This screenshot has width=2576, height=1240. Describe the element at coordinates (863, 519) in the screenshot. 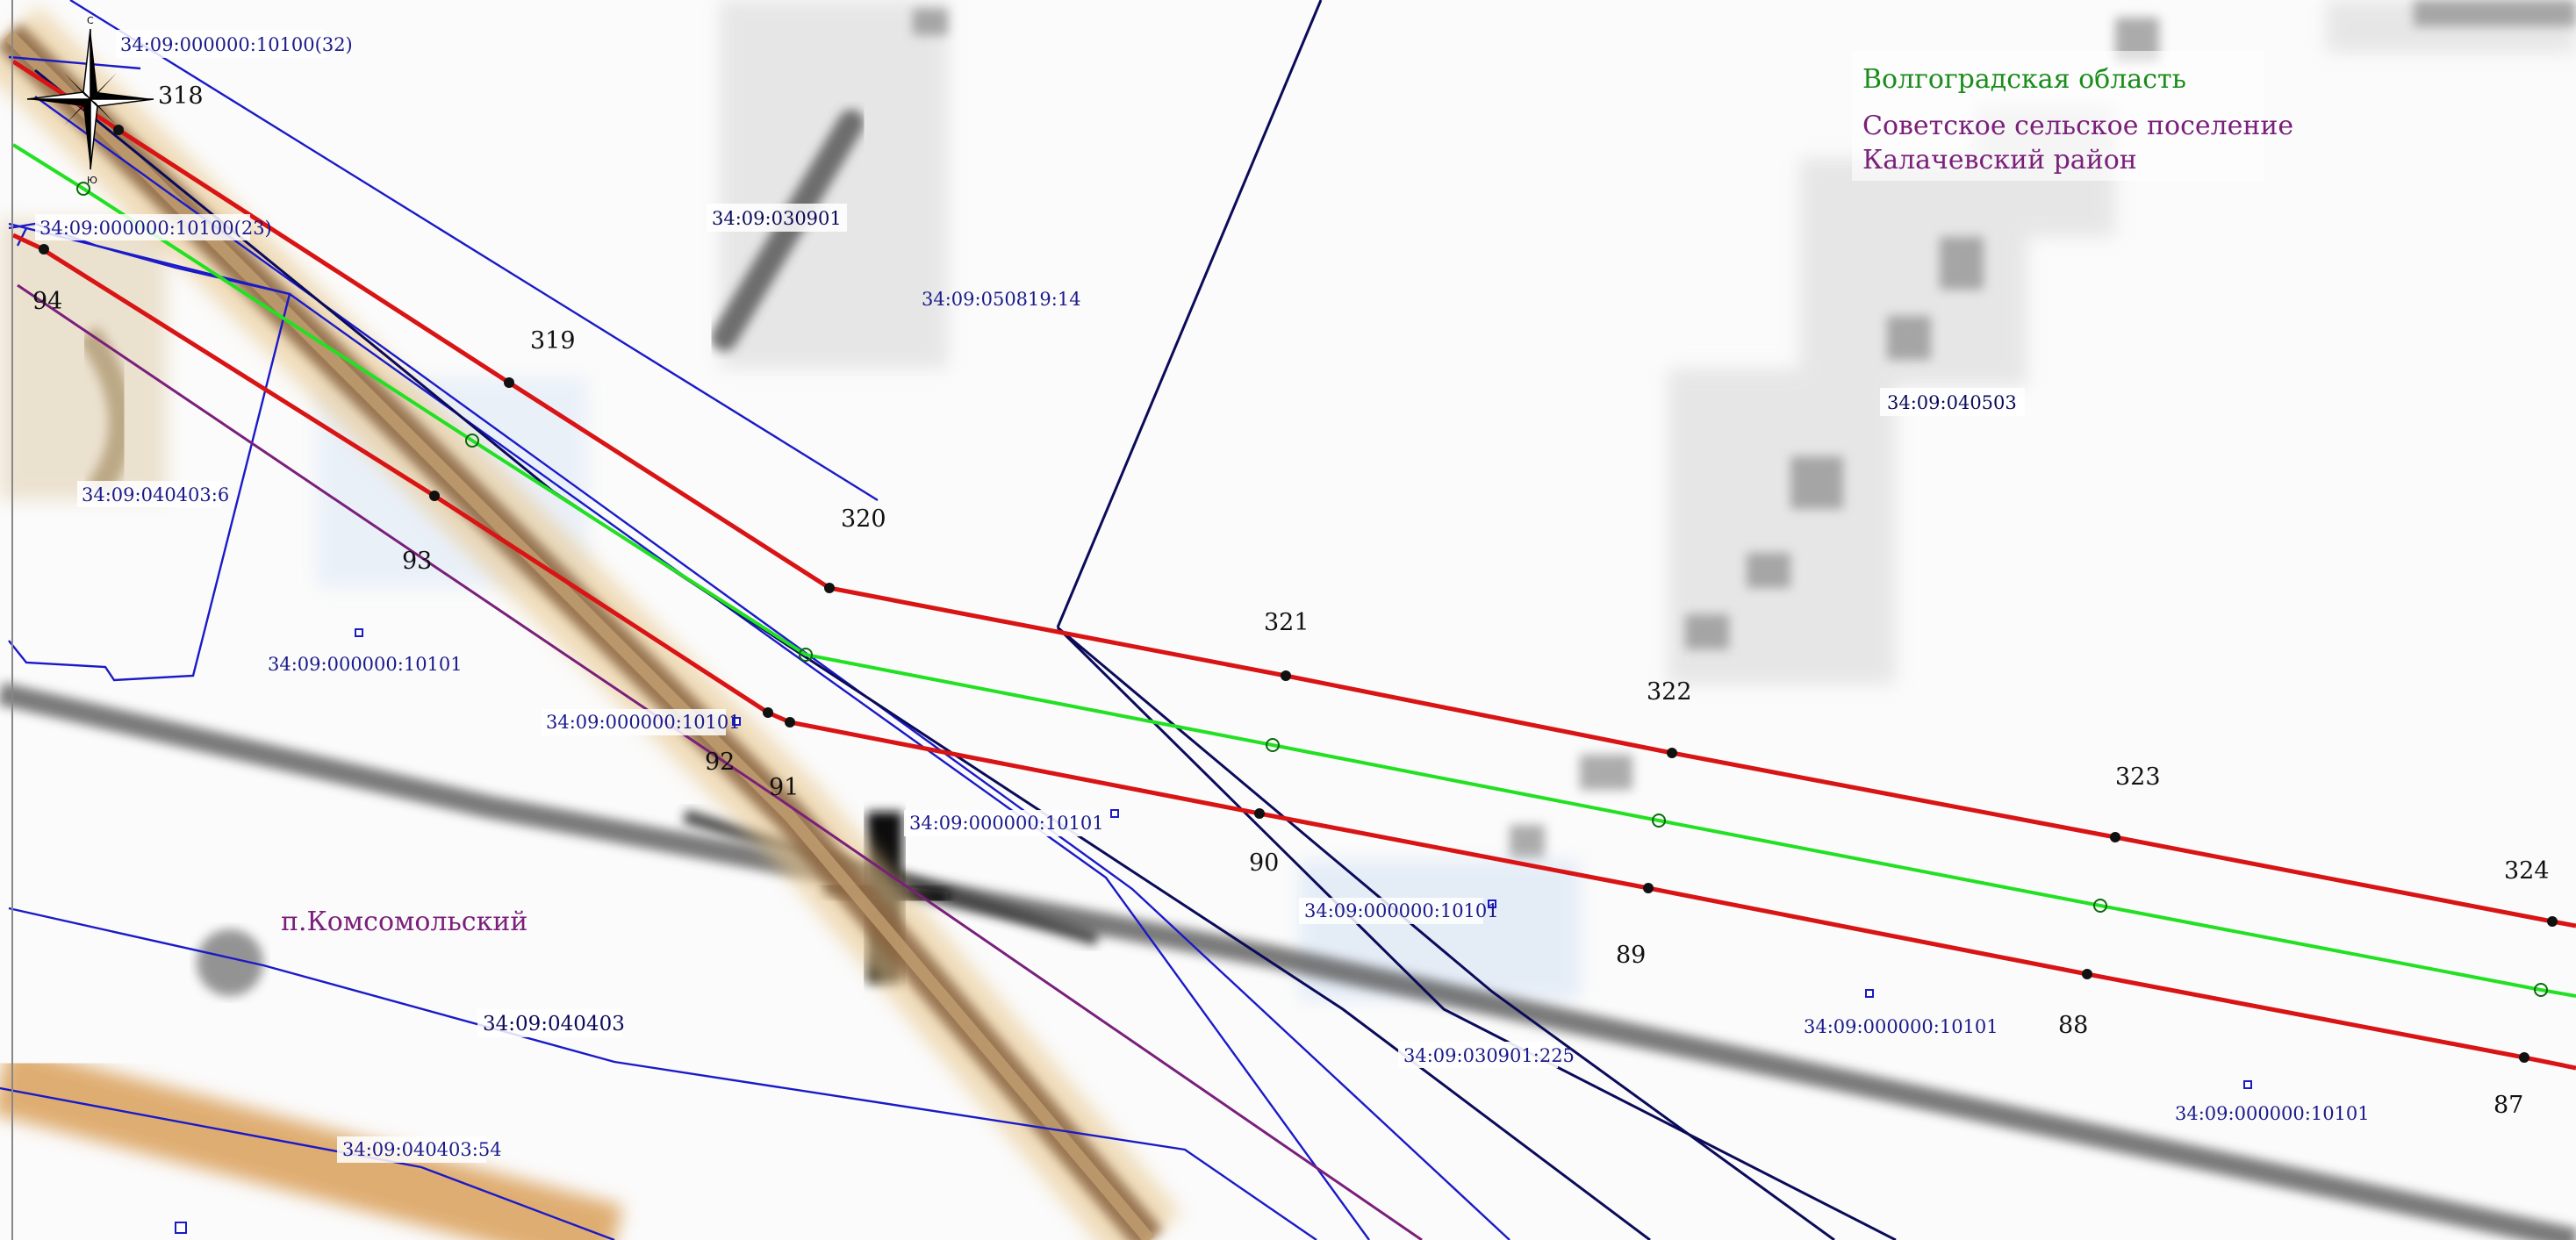

I see `point-label-320: 320` at that location.